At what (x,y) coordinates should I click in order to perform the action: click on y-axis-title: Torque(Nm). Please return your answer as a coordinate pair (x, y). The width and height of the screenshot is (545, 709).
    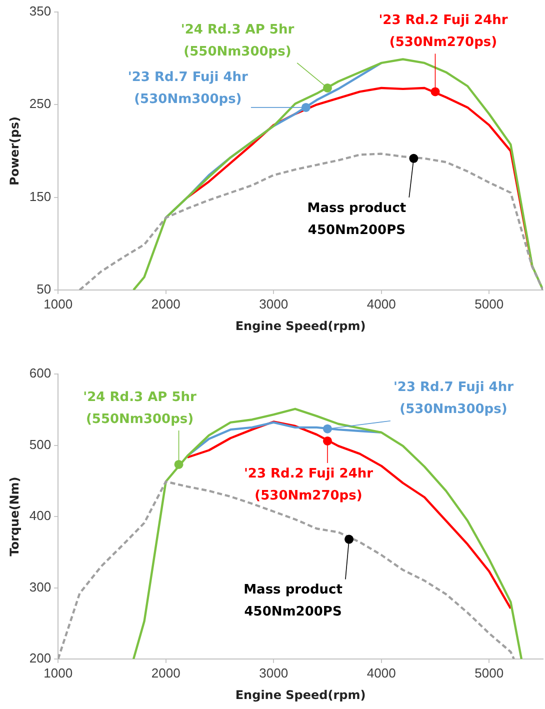
    Looking at the image, I should click on (14, 516).